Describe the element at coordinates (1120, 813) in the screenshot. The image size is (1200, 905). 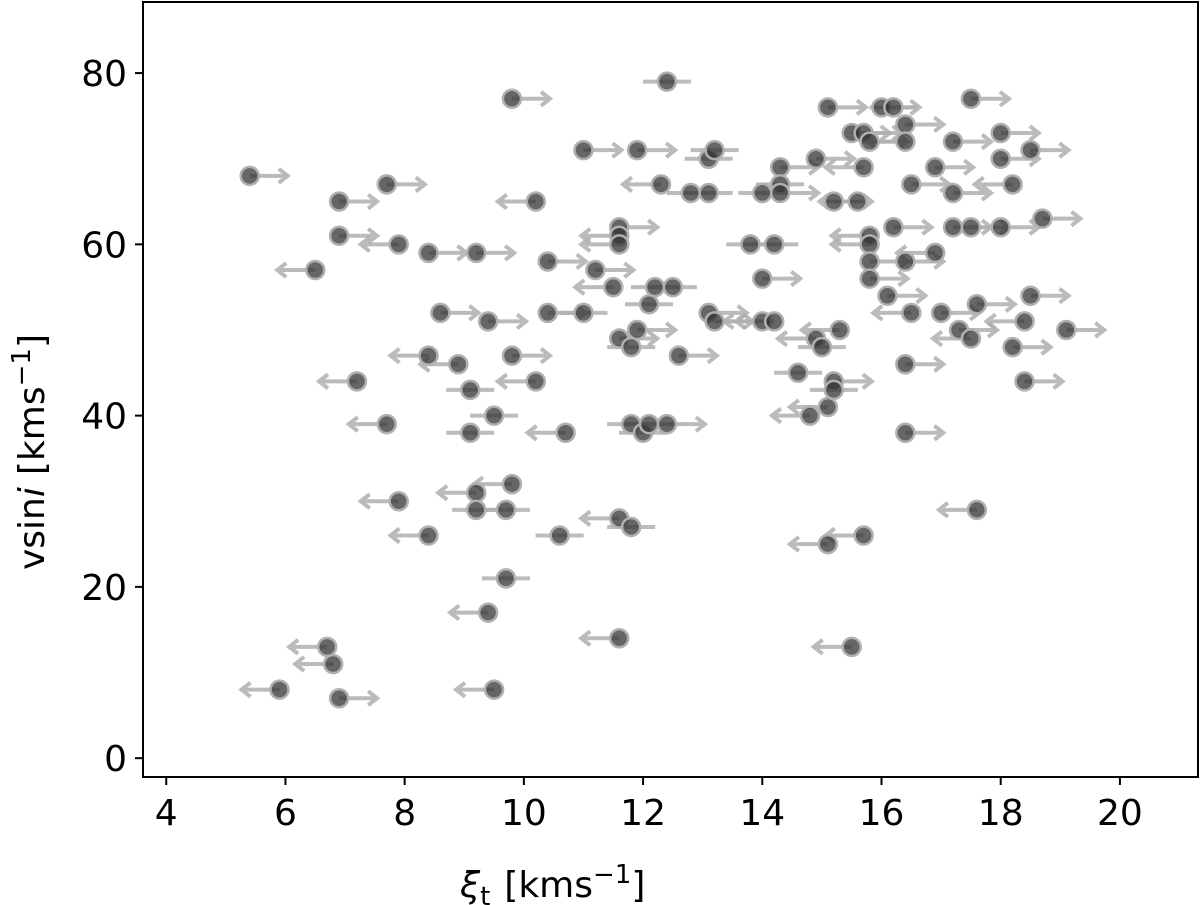
I see `x-tick-label: 20` at that location.